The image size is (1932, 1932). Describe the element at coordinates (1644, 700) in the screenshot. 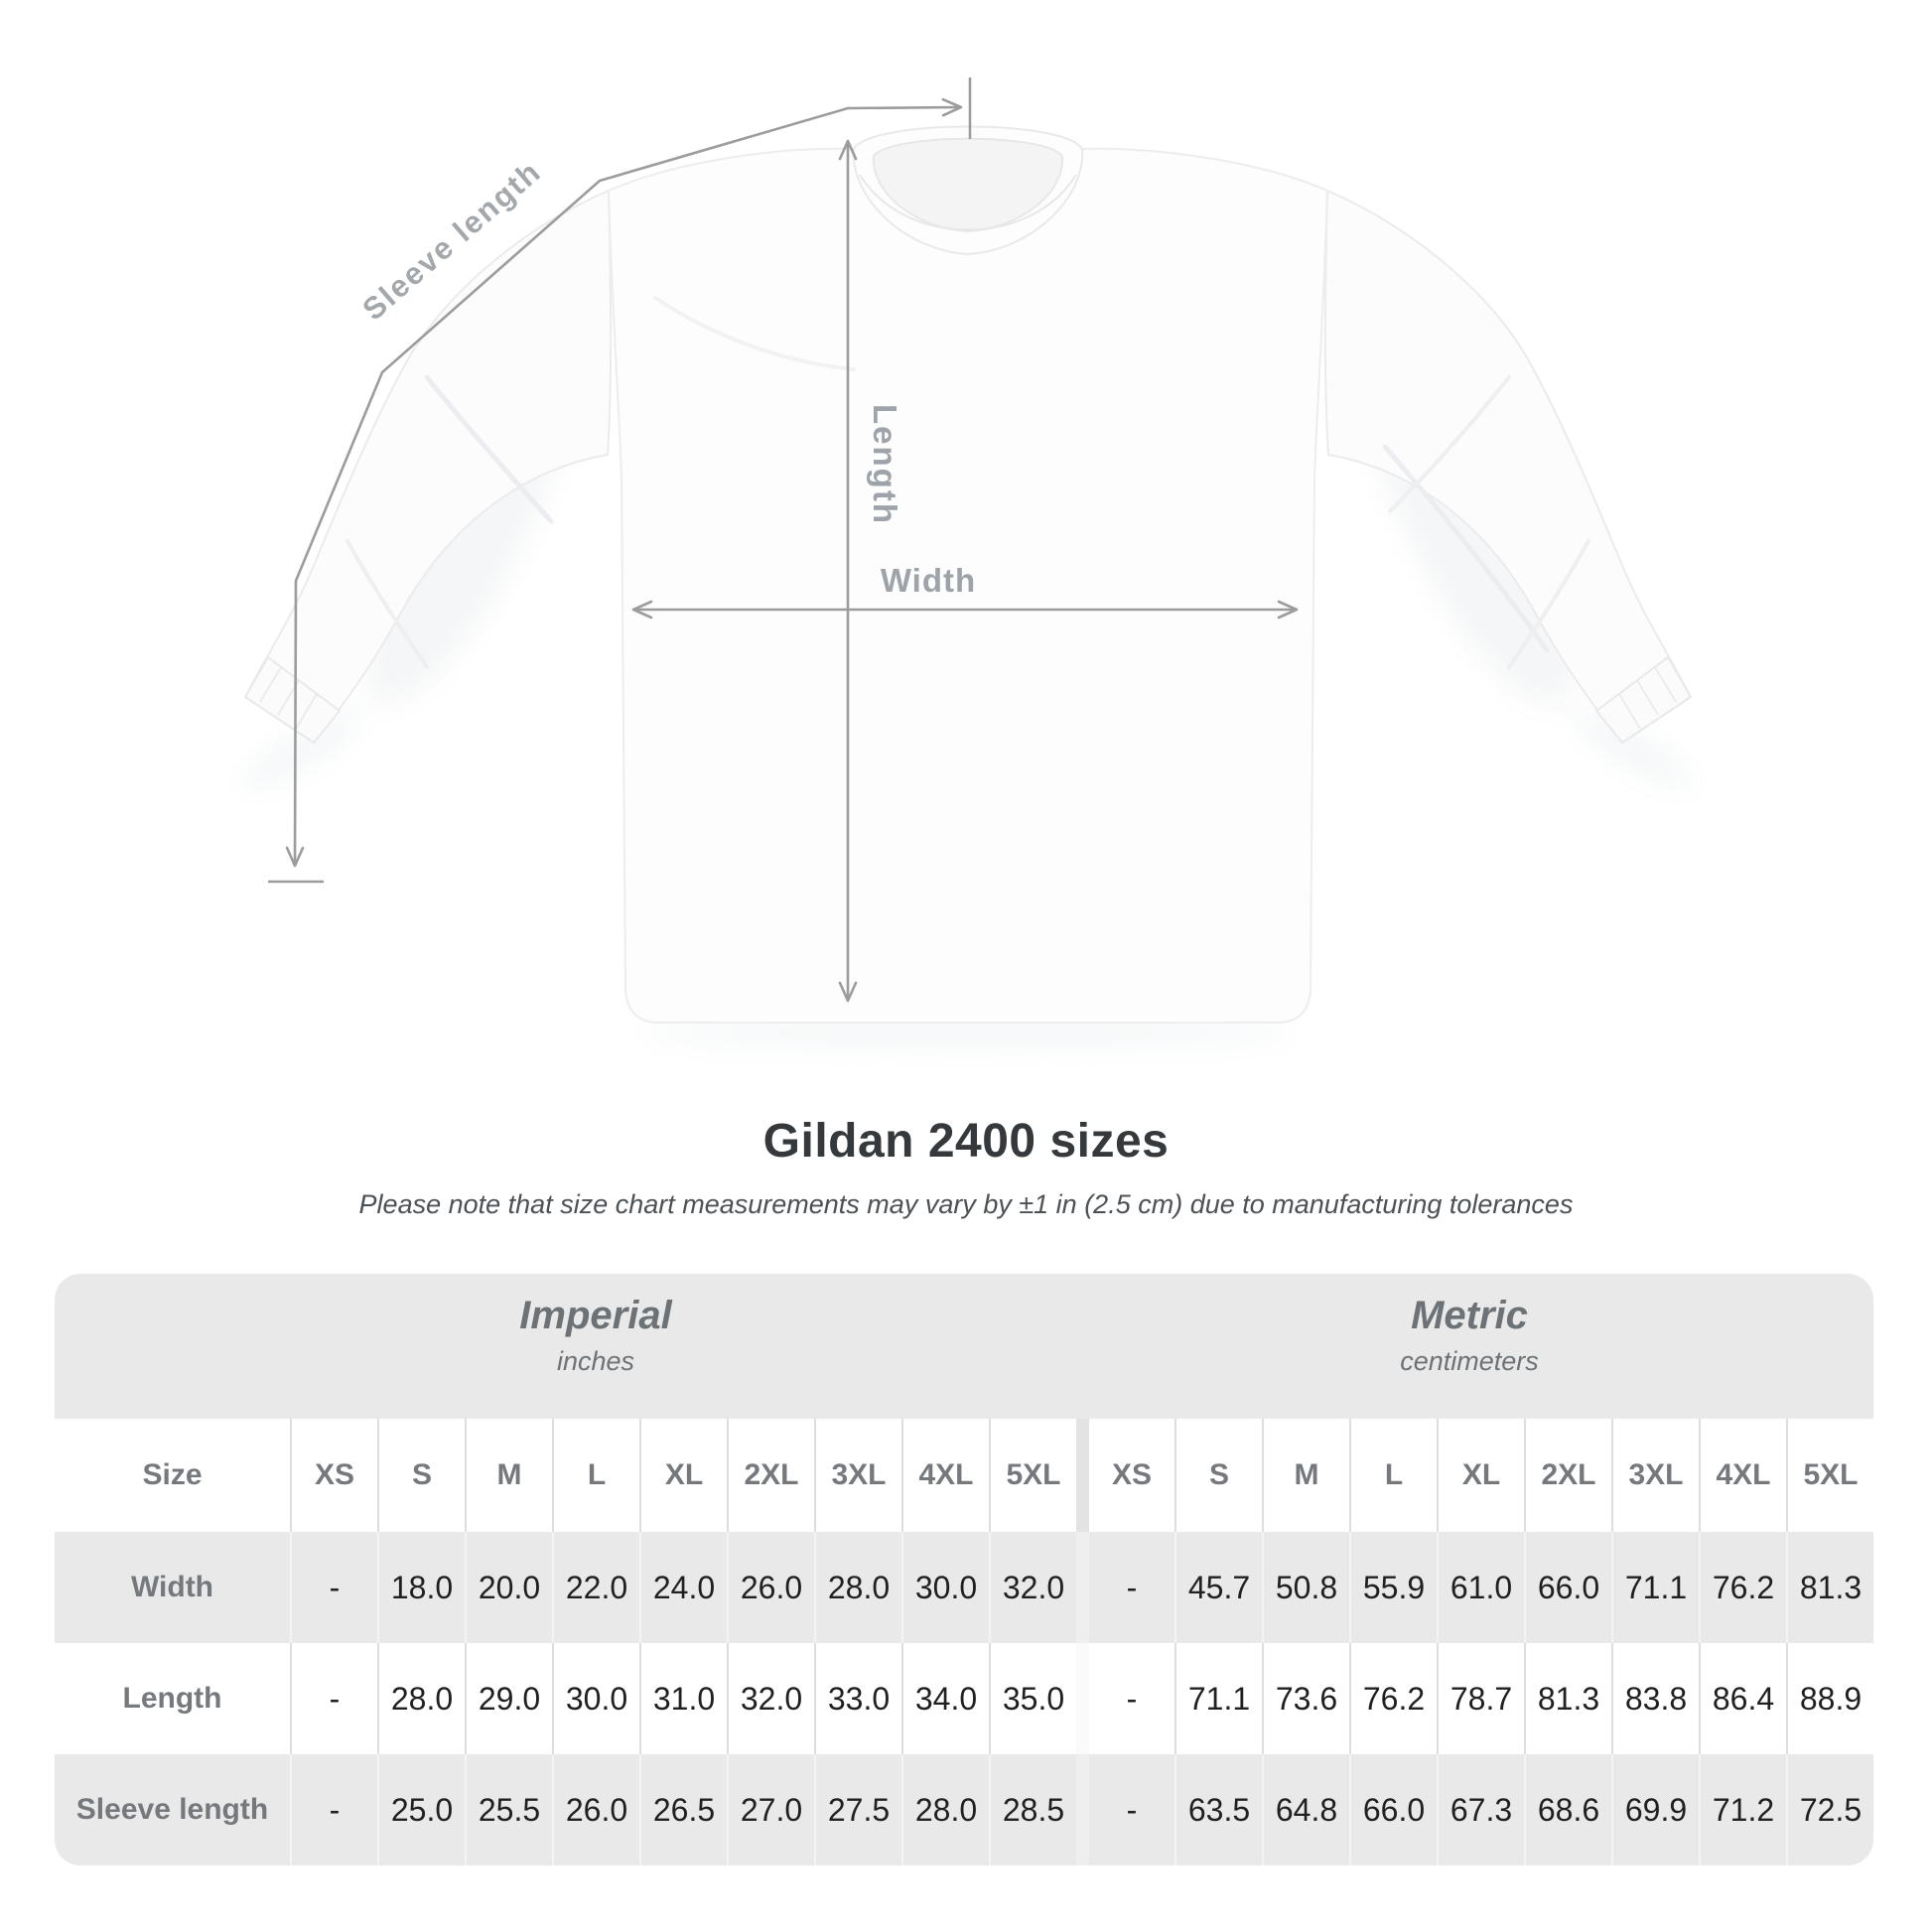

I see `right-cuff` at that location.